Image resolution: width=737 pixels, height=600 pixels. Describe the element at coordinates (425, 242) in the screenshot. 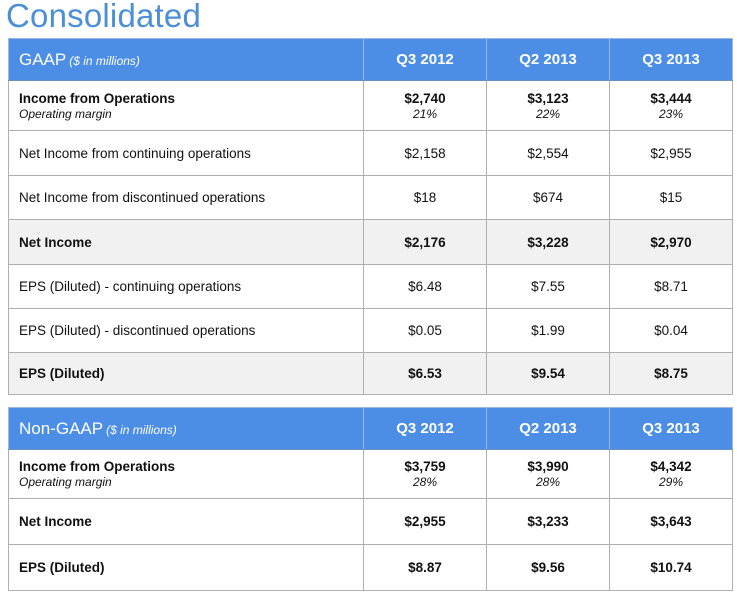

I see `cell-value: $2,176` at that location.